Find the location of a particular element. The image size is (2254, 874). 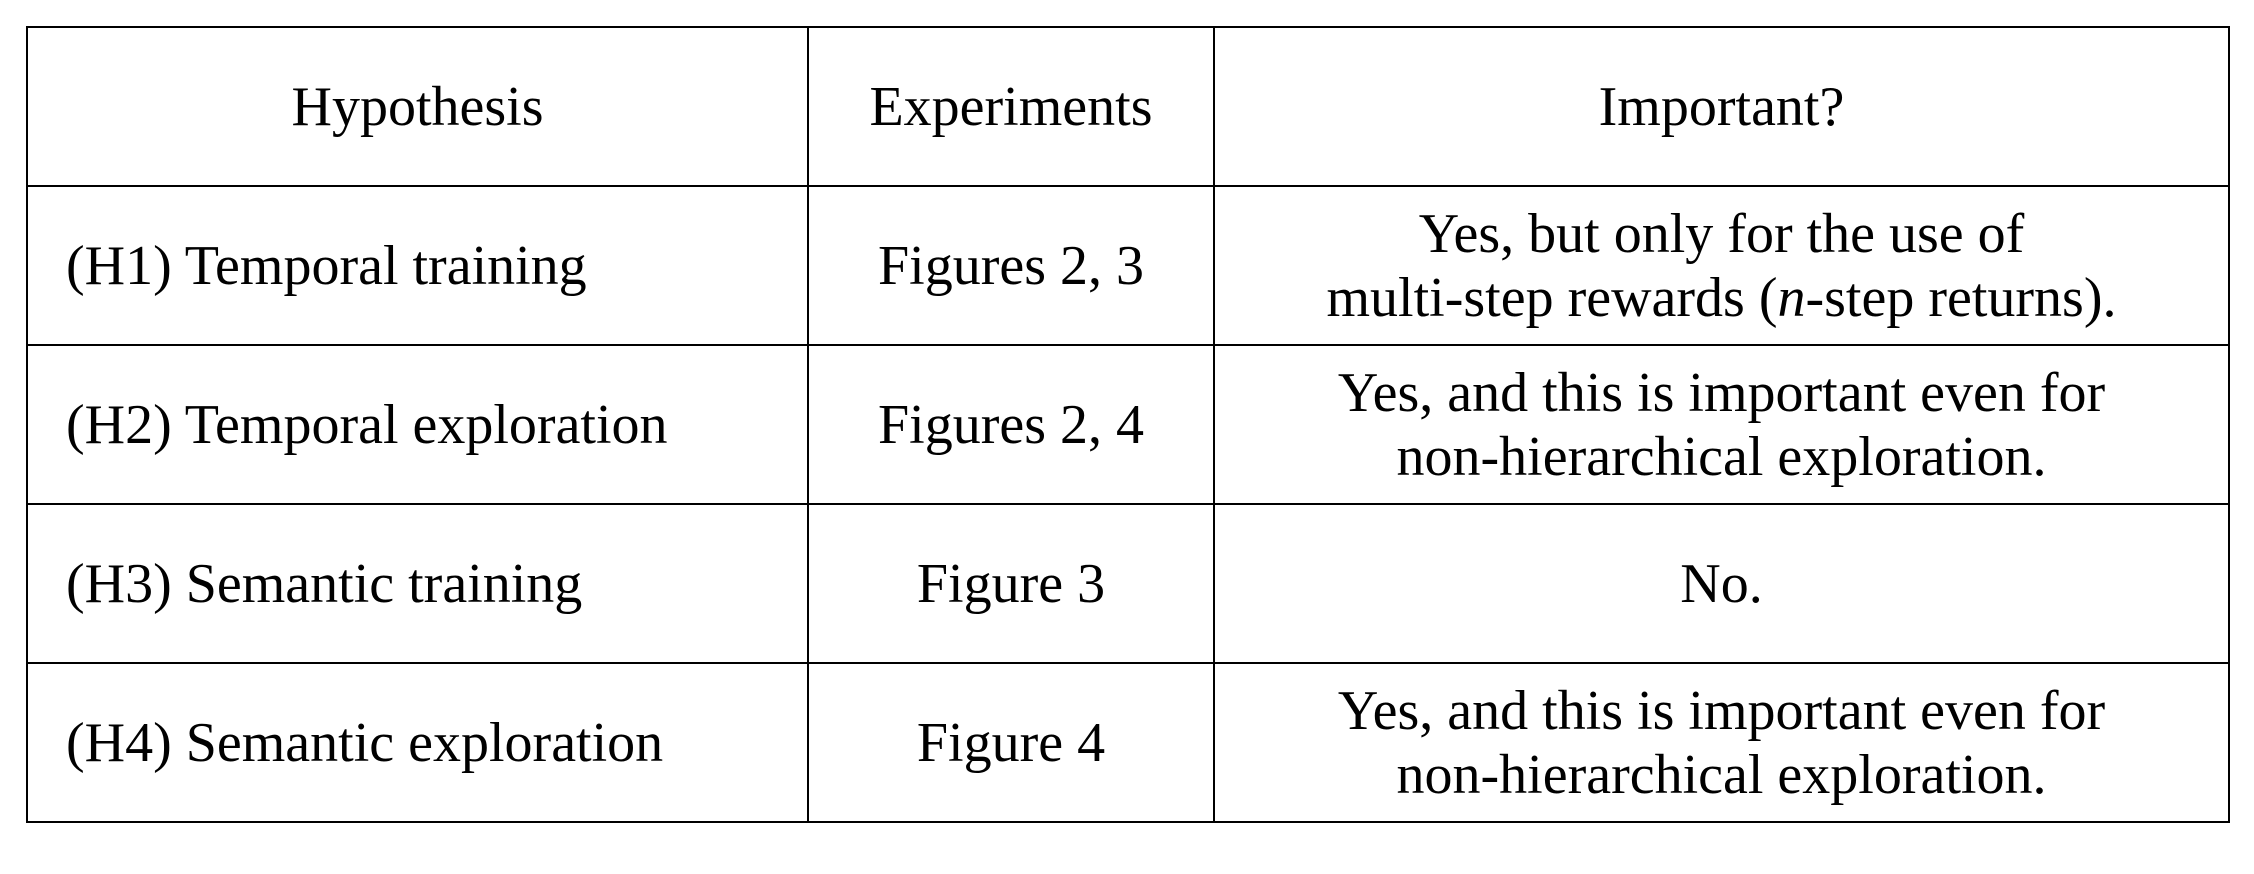

math-variable-n: n is located at coordinates (1791, 297).